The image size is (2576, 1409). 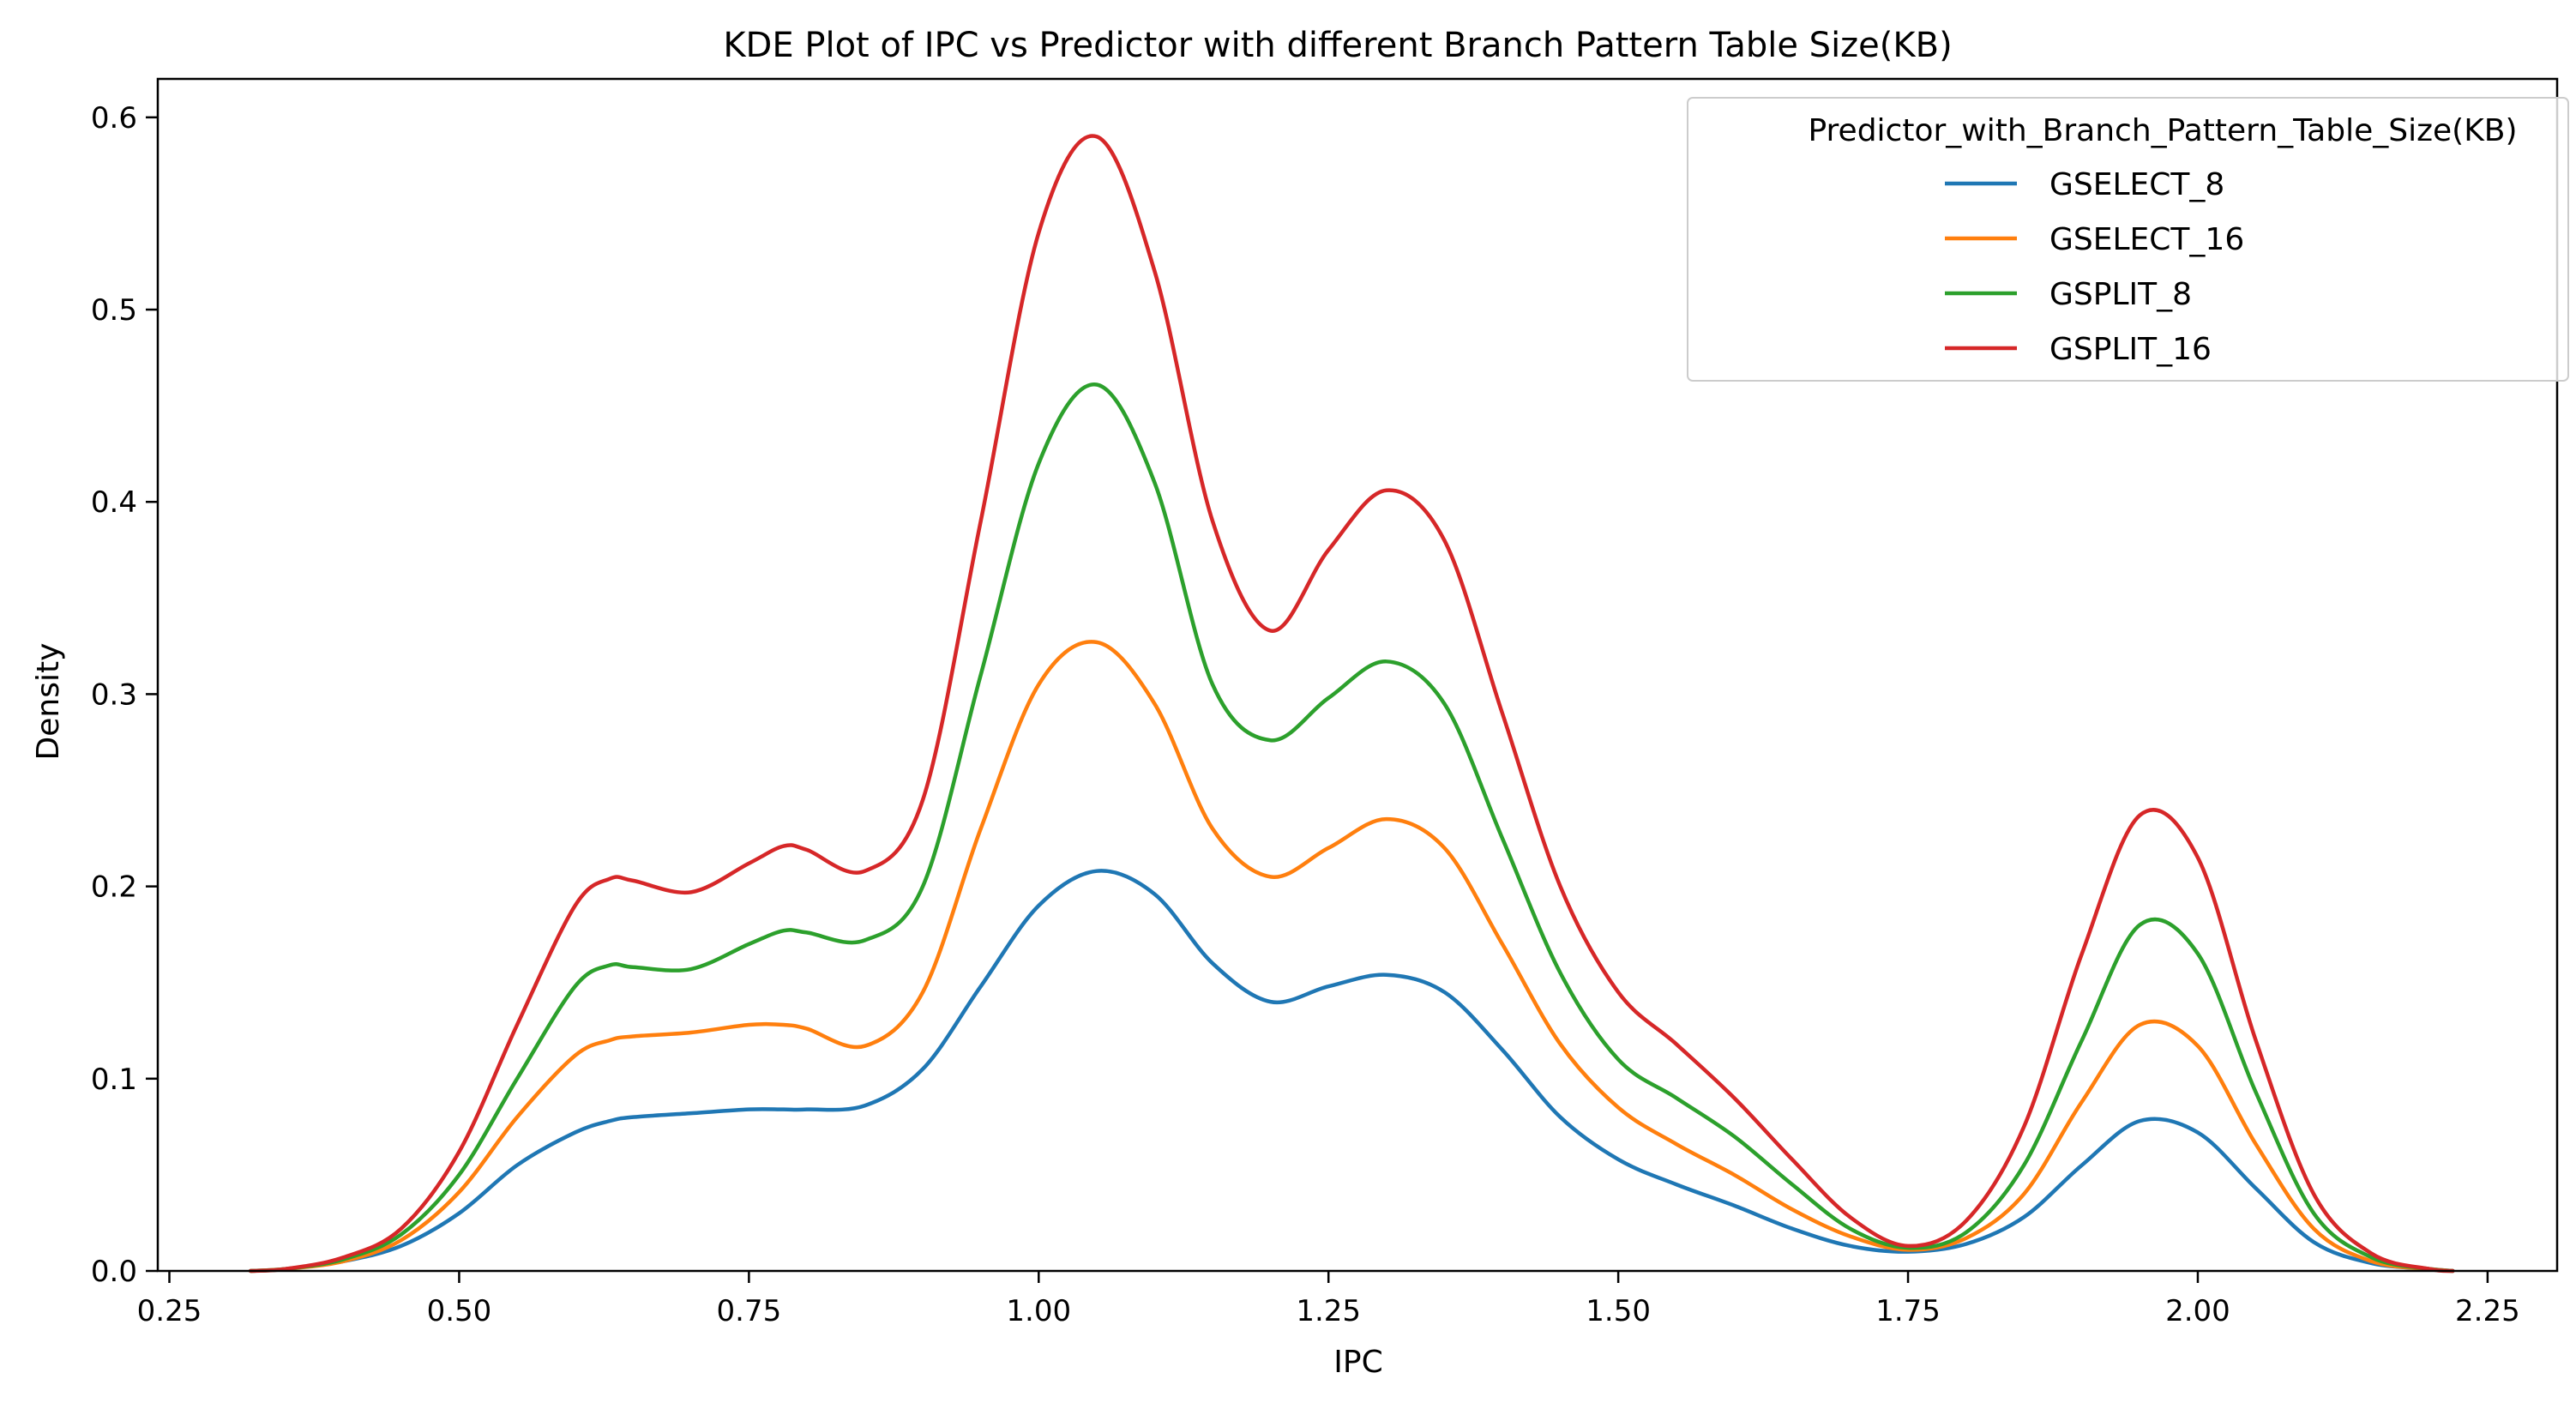 I want to click on x-tick-label: 2.00, so click(x=2197, y=1311).